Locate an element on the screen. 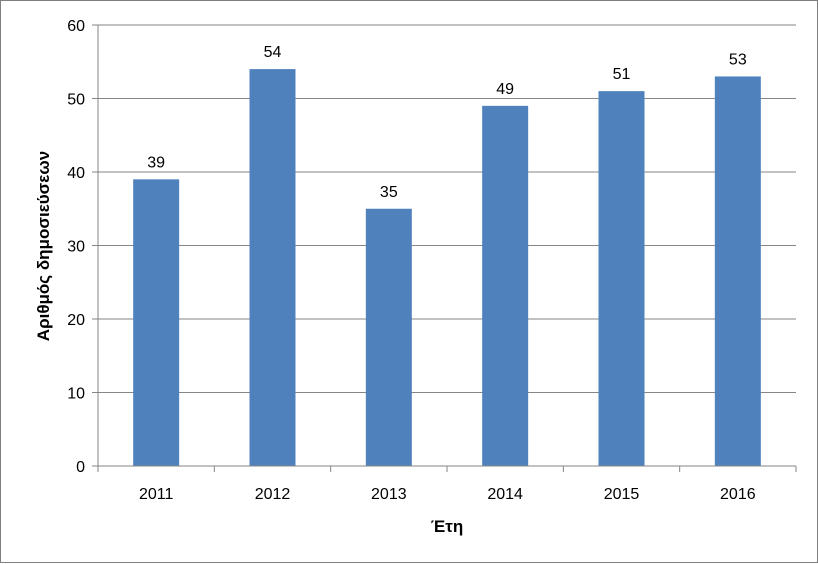  x-axis-label: Έτη is located at coordinates (447, 526).